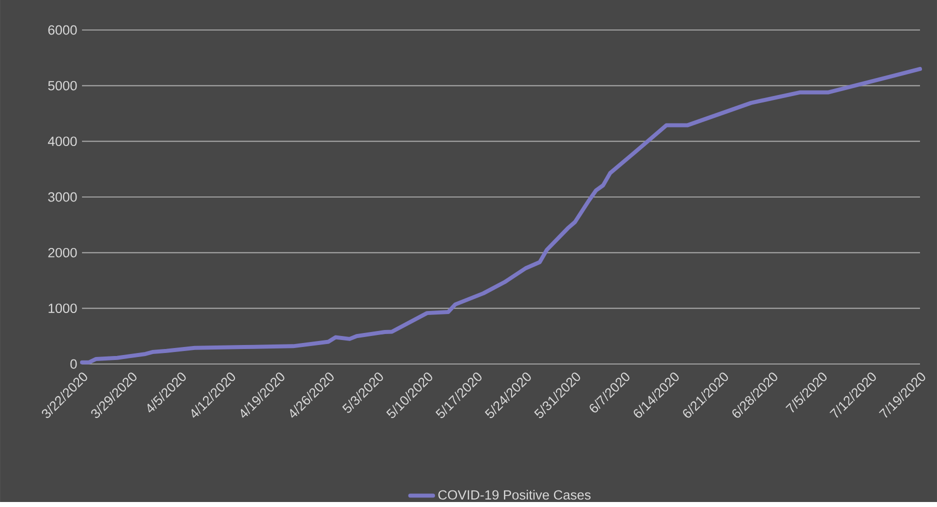  Describe the element at coordinates (62, 85) in the screenshot. I see `y-tick-label: 5000` at that location.